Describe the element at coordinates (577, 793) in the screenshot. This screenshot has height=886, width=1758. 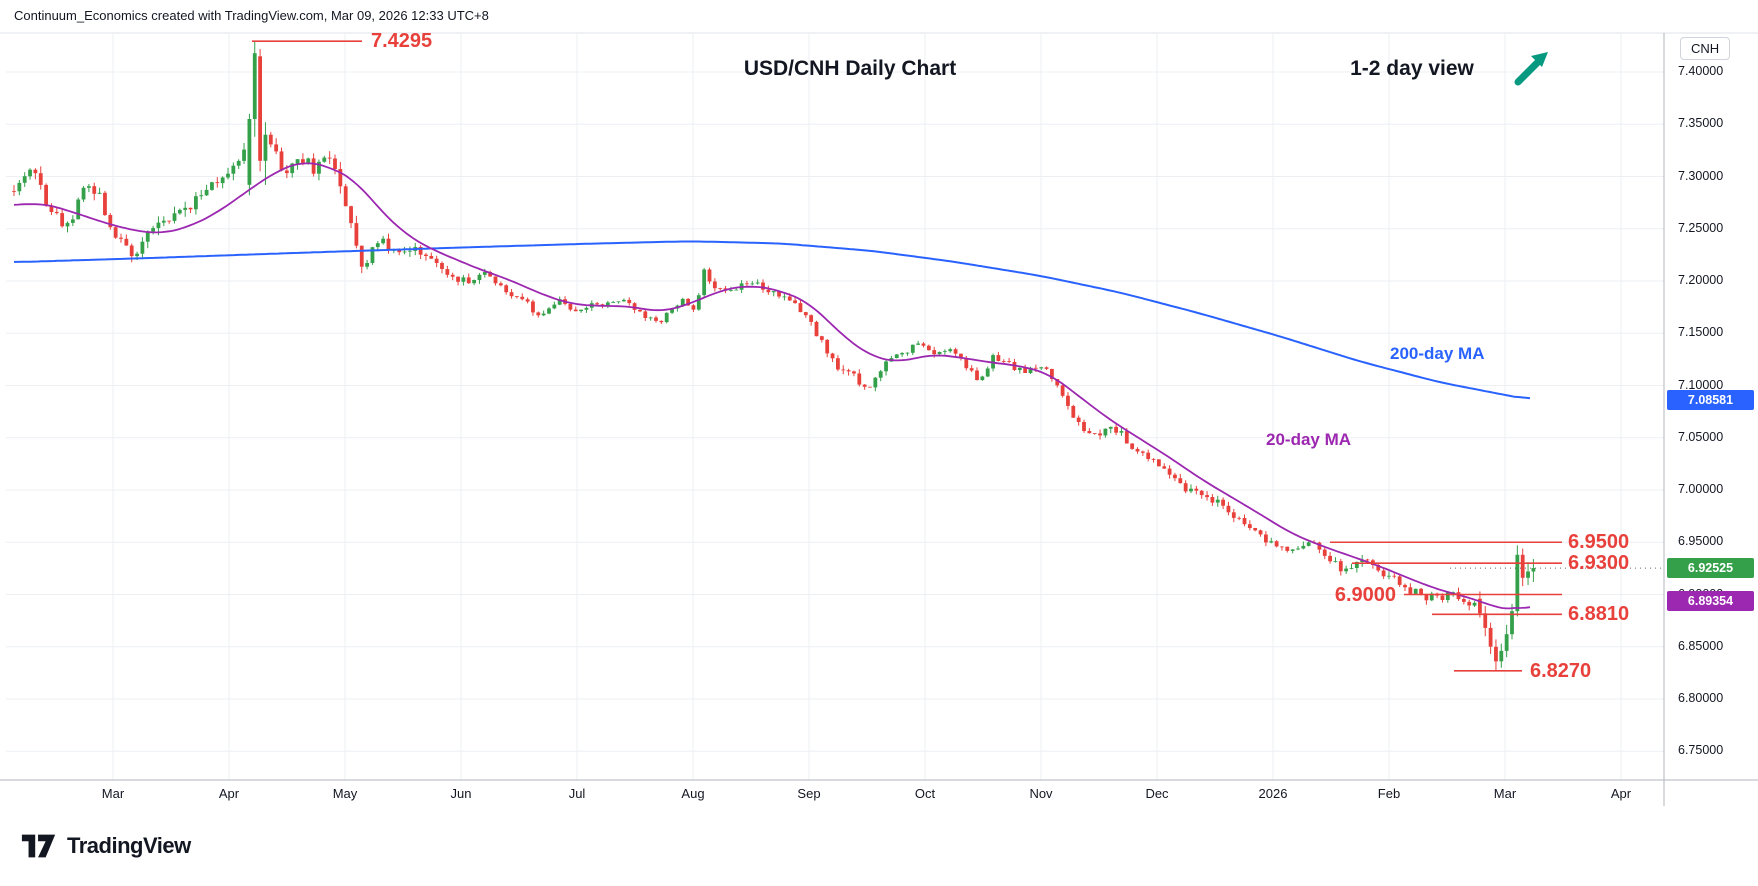
I see `time-tick-label: Jul` at that location.